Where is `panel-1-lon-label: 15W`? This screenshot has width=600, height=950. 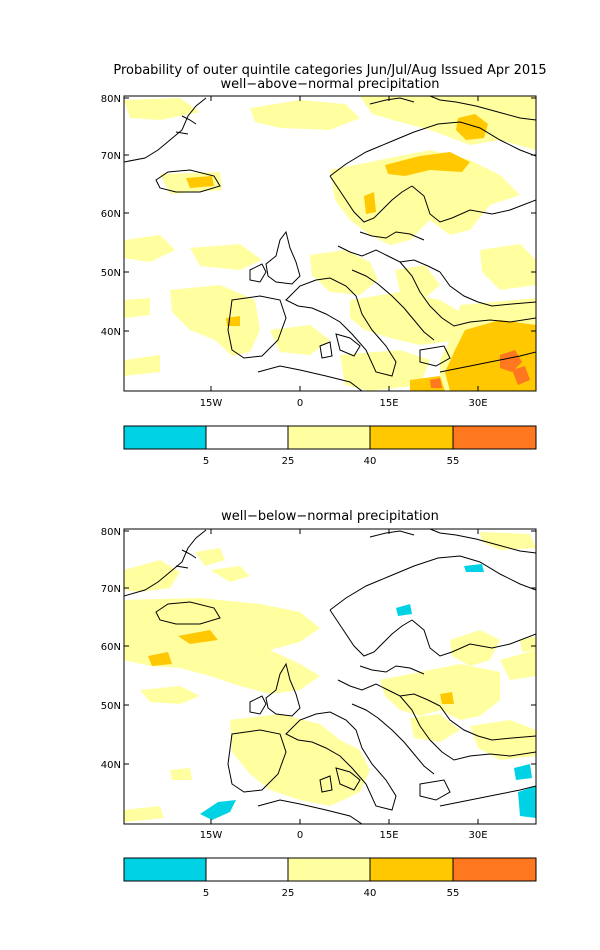
panel-1-lon-label: 15W is located at coordinates (211, 403).